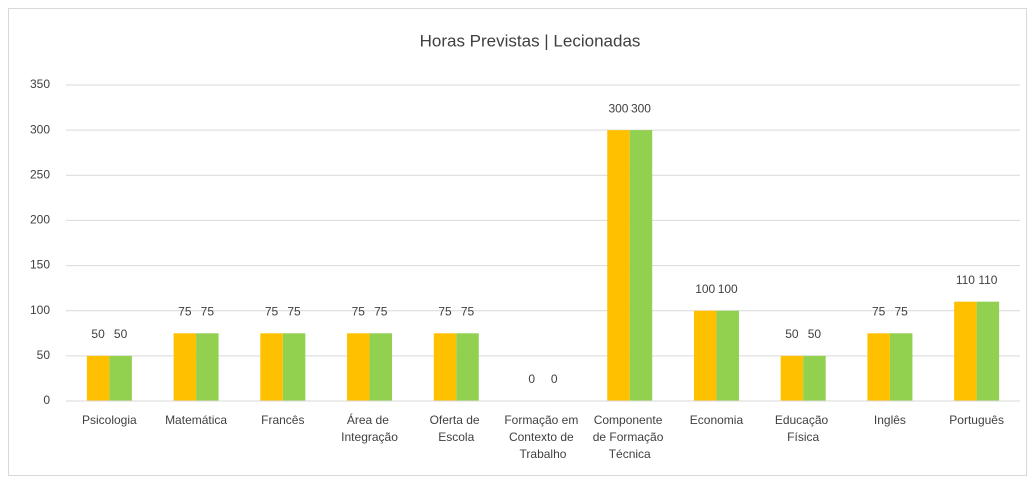 The height and width of the screenshot is (484, 1035). What do you see at coordinates (530, 40) in the screenshot?
I see `chart-title: Horas Previstas | Lecionadas` at bounding box center [530, 40].